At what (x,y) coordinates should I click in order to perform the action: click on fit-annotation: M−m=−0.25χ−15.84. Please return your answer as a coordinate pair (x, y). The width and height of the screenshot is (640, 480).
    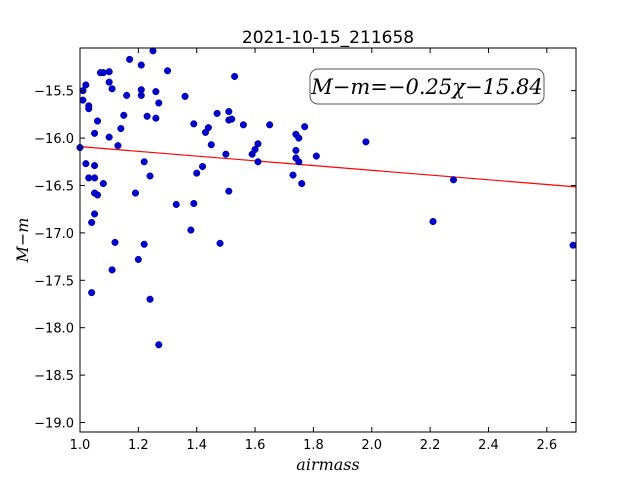
    Looking at the image, I should click on (426, 87).